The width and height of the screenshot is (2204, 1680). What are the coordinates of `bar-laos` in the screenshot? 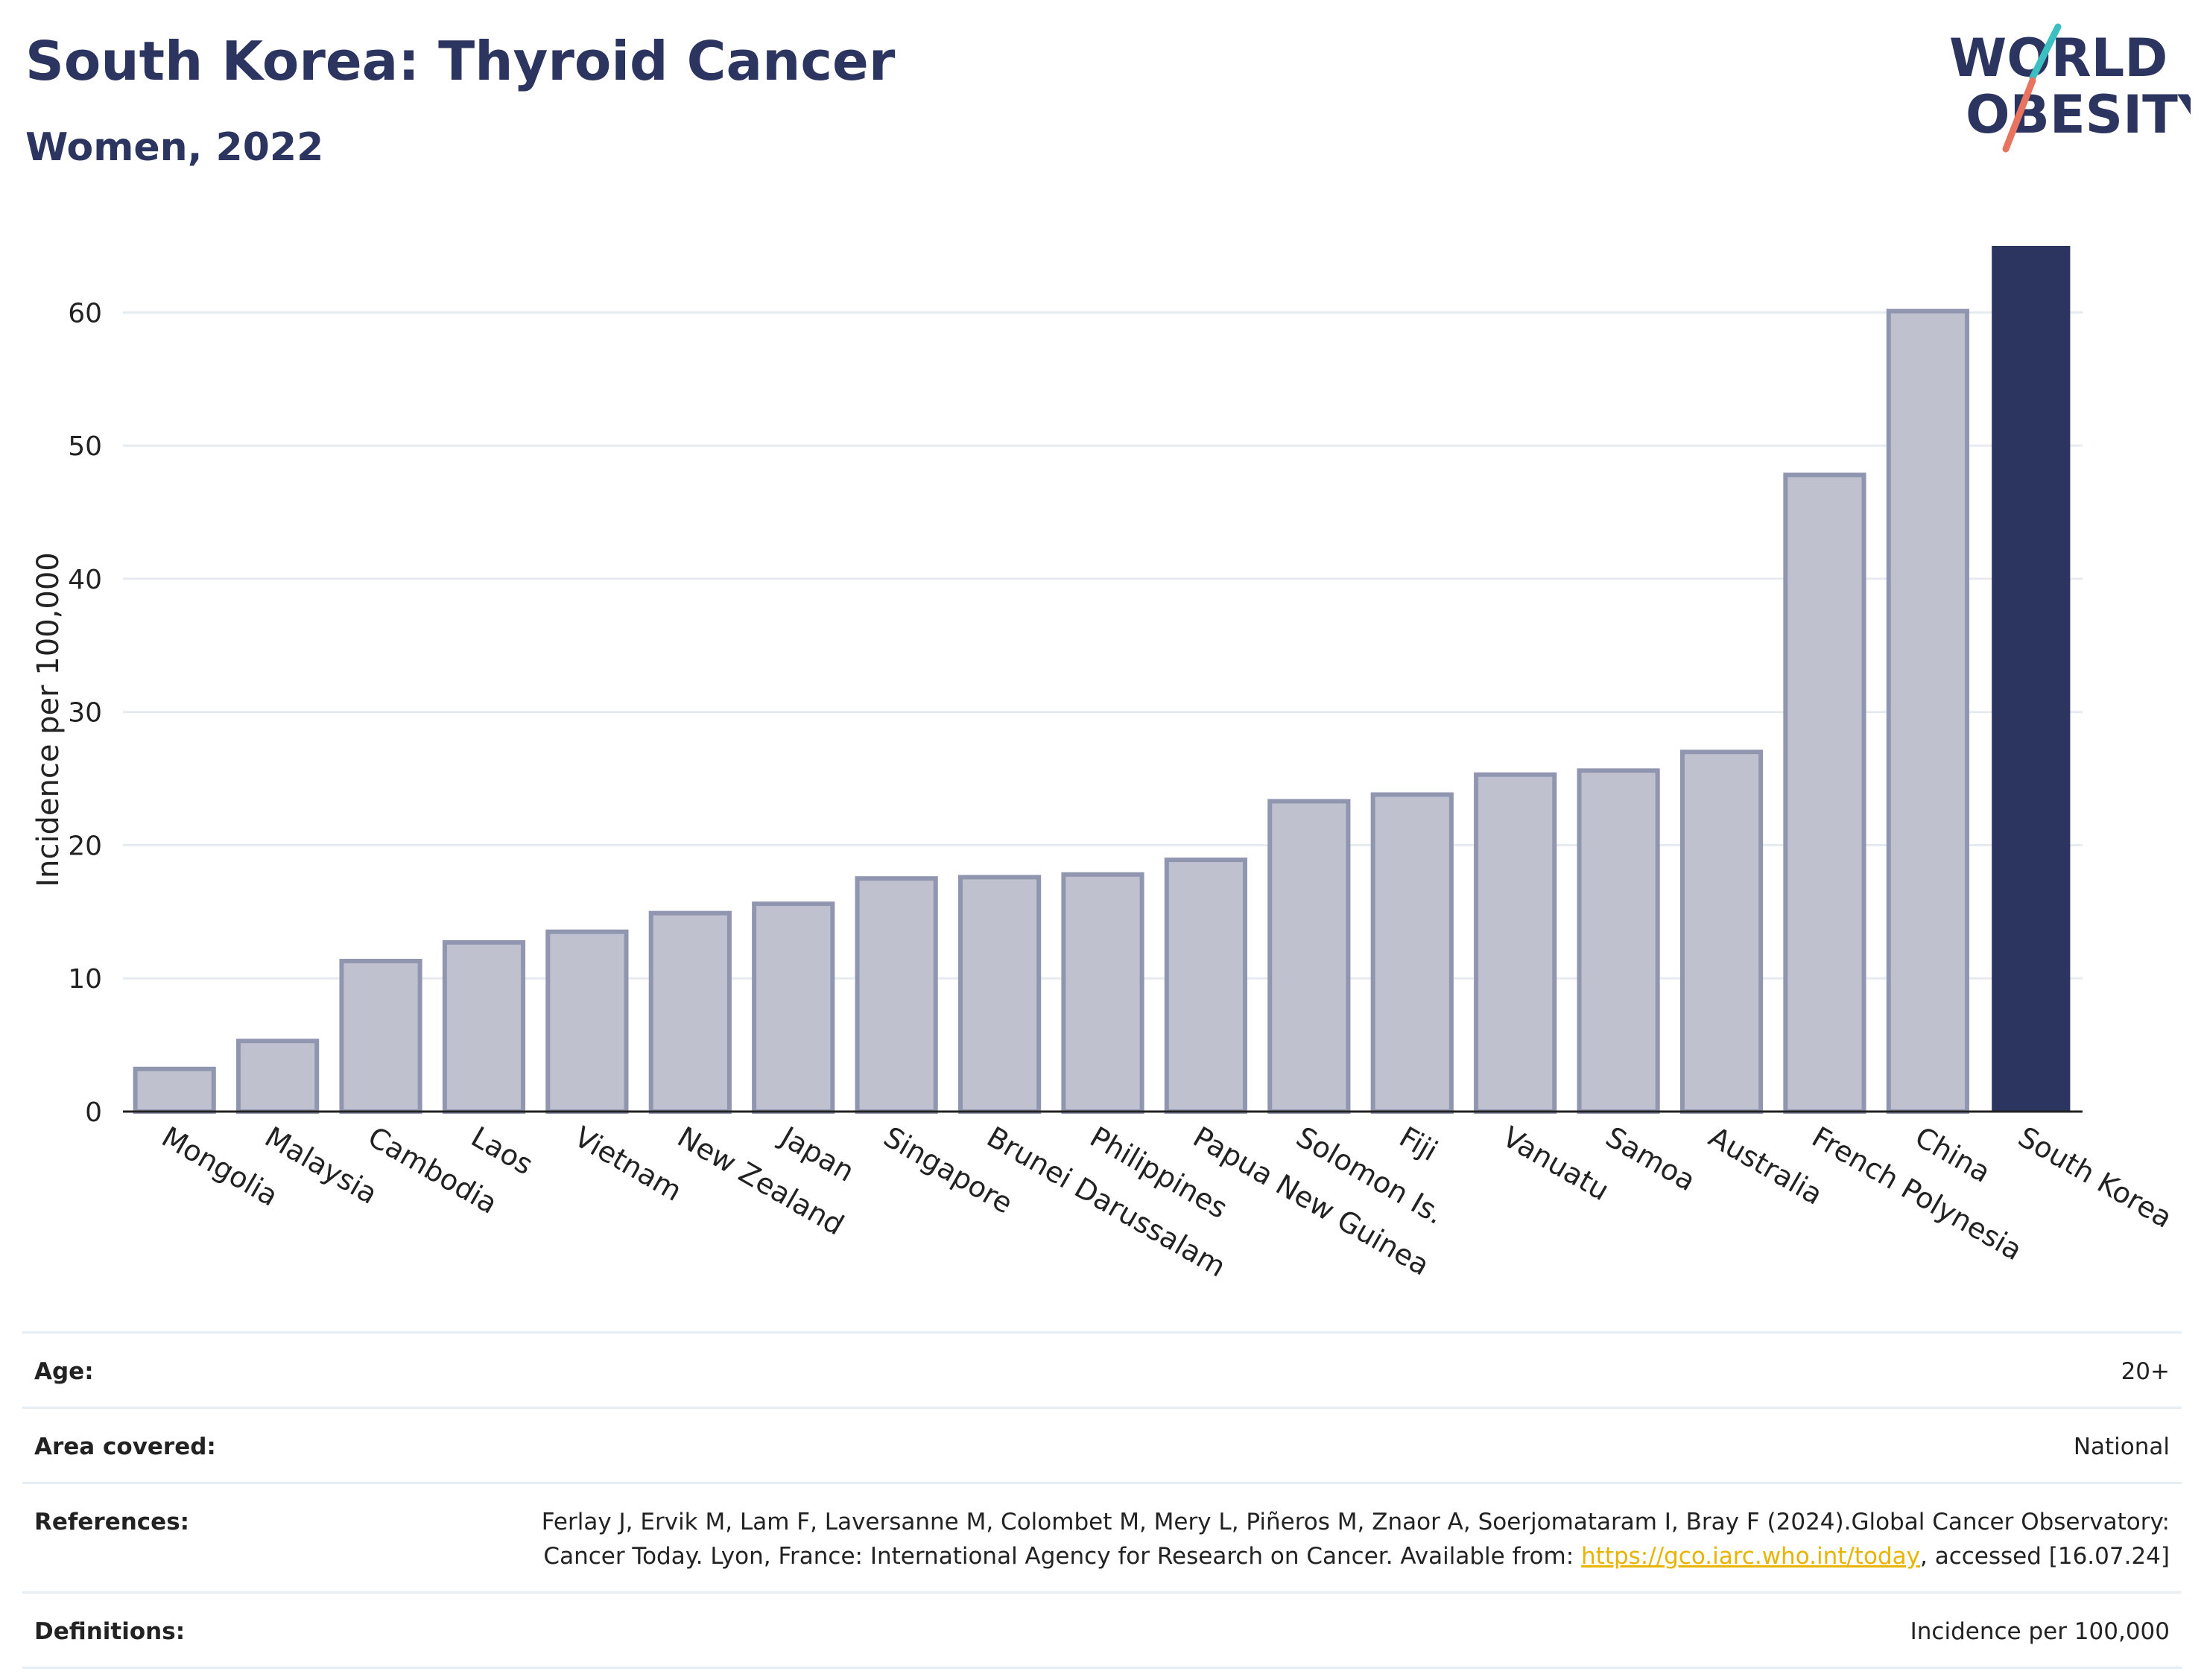 It's located at (484, 1027).